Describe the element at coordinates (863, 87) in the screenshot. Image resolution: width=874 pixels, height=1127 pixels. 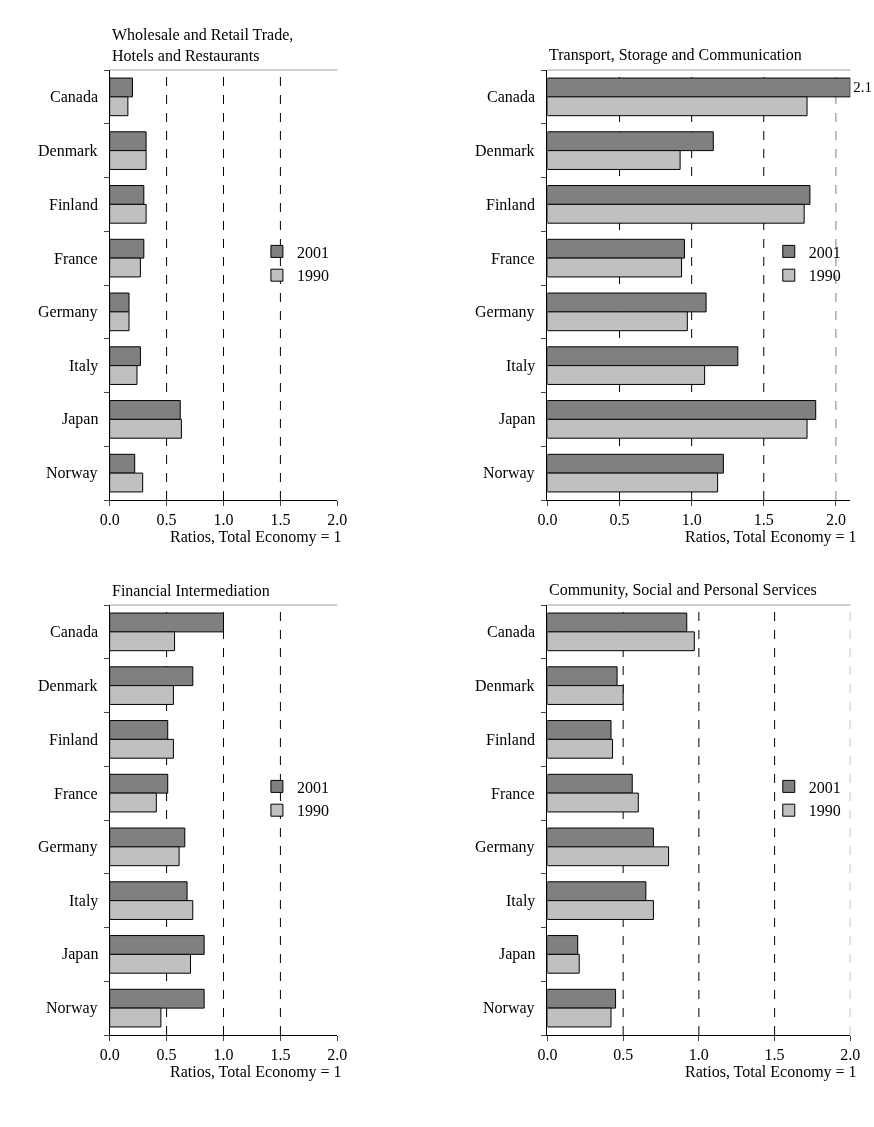
I see `data-label: 2.1` at that location.